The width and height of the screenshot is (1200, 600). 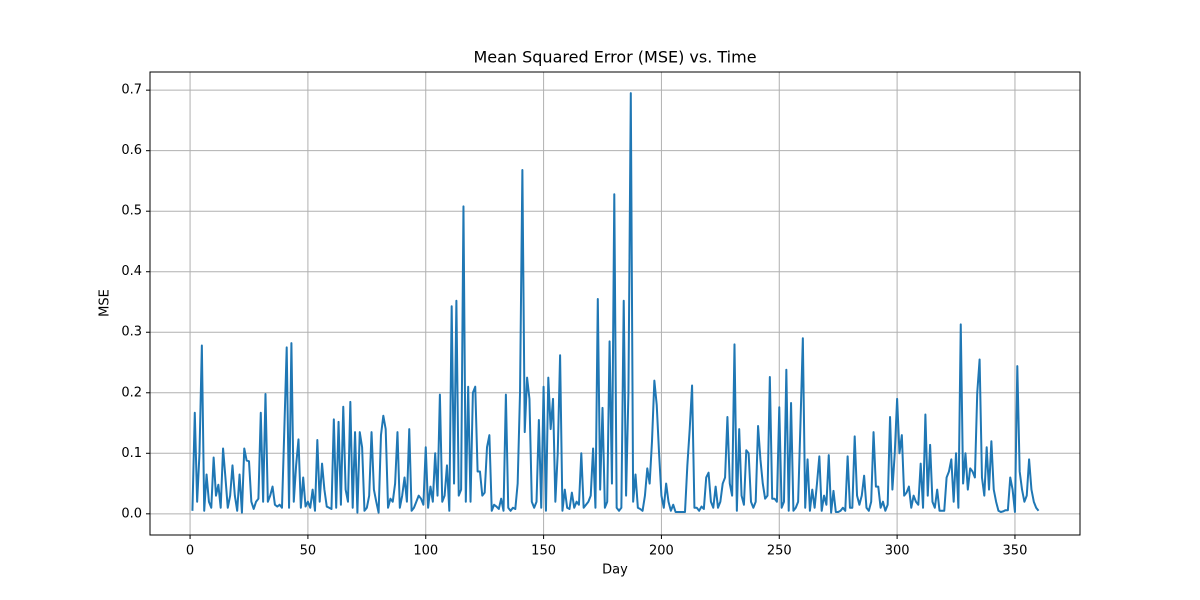 I want to click on chart-title: Mean Squared Error (MSE) vs. Time, so click(x=614, y=57).